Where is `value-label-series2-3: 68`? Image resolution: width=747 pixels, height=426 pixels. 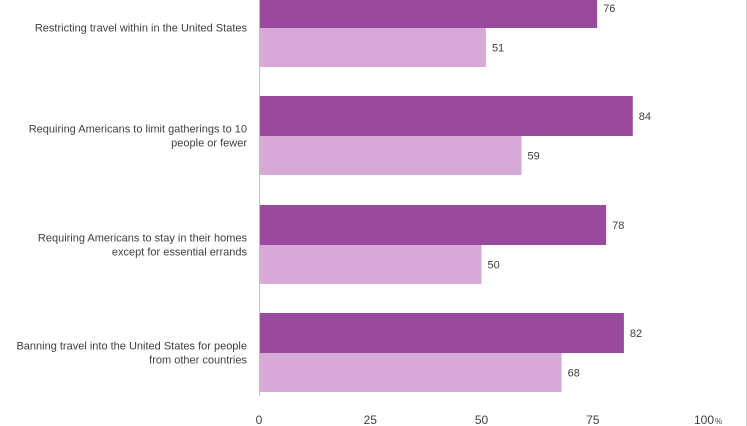 value-label-series2-3: 68 is located at coordinates (574, 374).